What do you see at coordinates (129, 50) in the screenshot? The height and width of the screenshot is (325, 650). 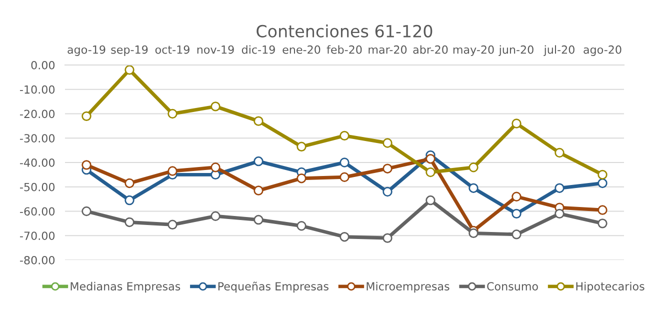 I see `x-tick-label: sep-19` at bounding box center [129, 50].